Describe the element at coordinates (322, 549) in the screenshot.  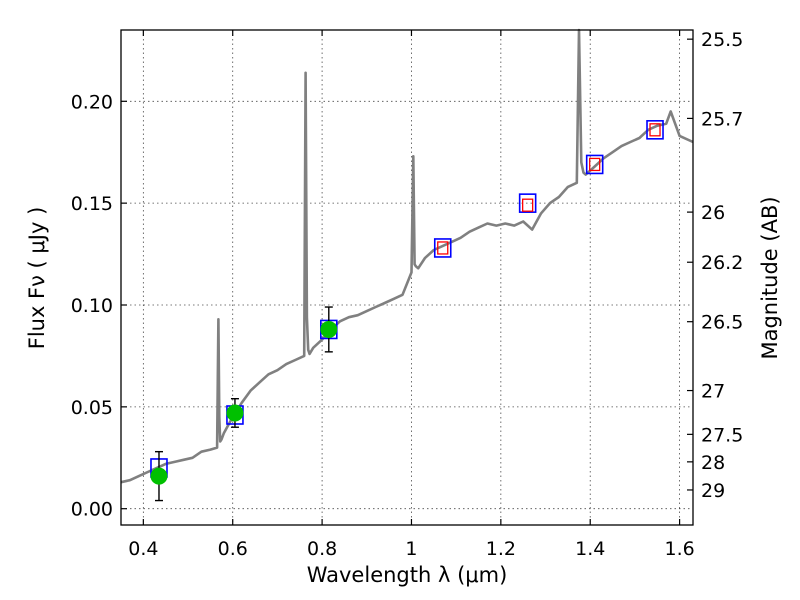
I see `x-tick-label: 0.8` at that location.